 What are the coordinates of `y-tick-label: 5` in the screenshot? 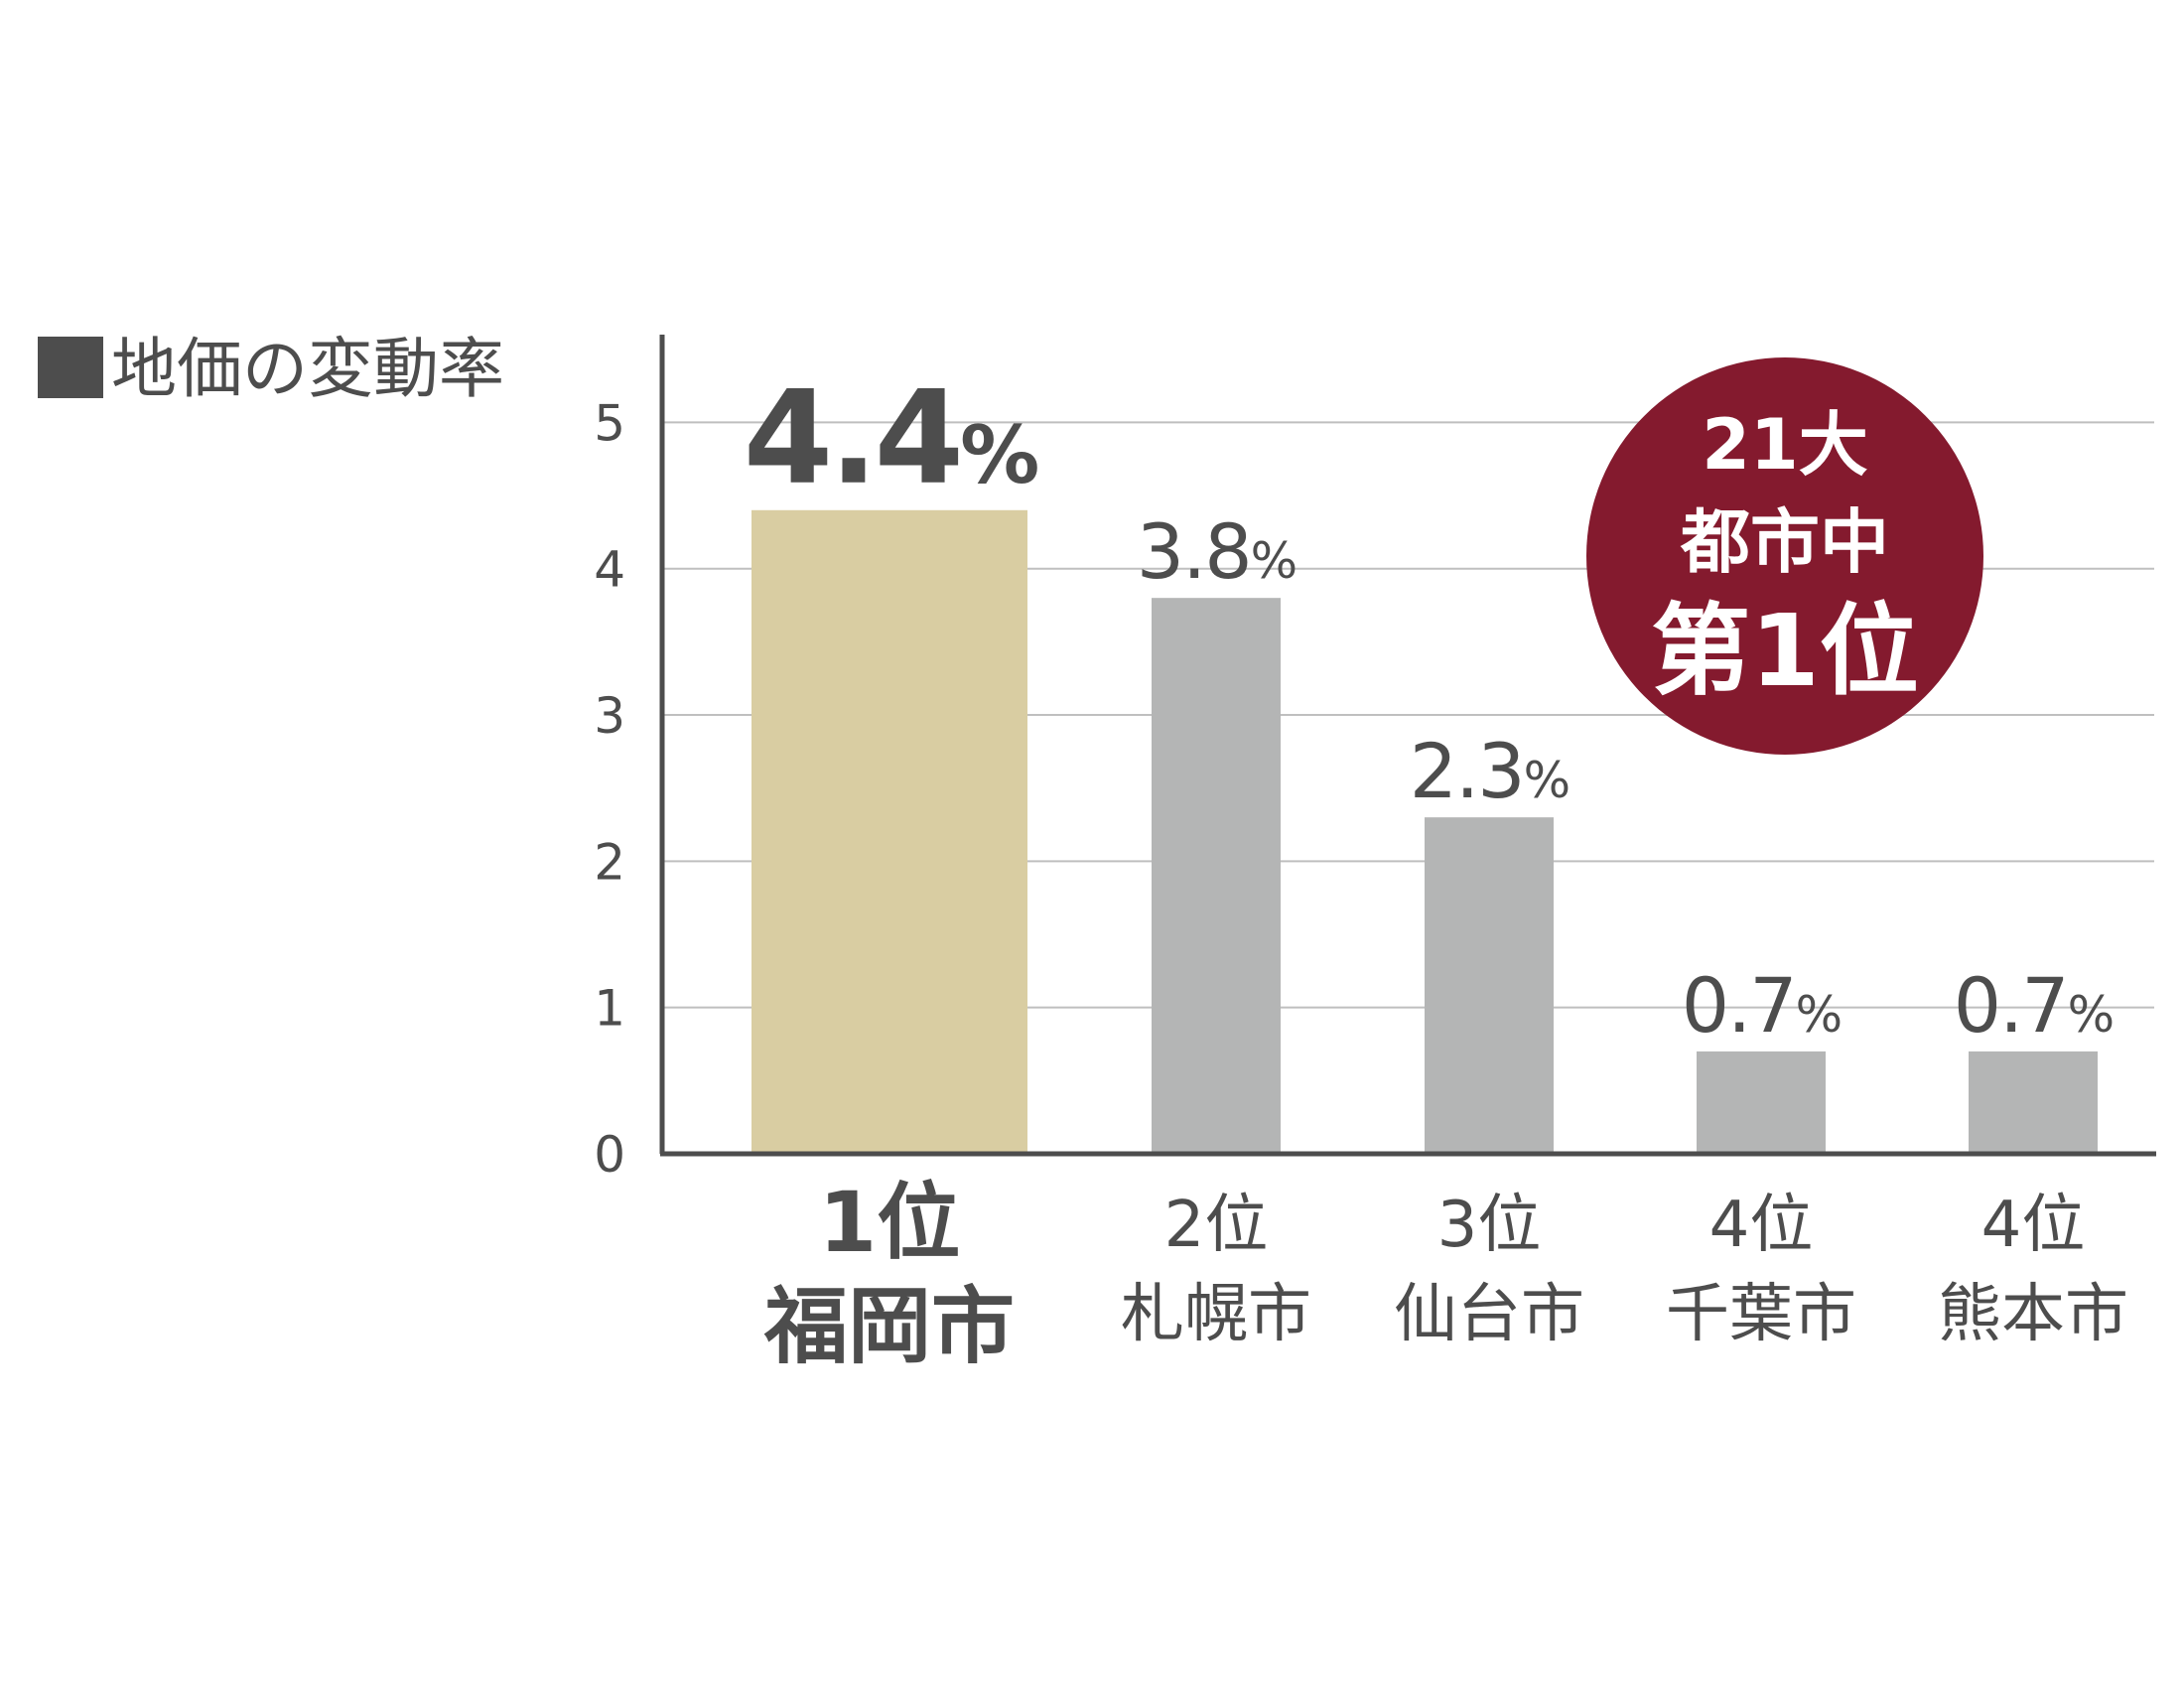 It's located at (609, 423).